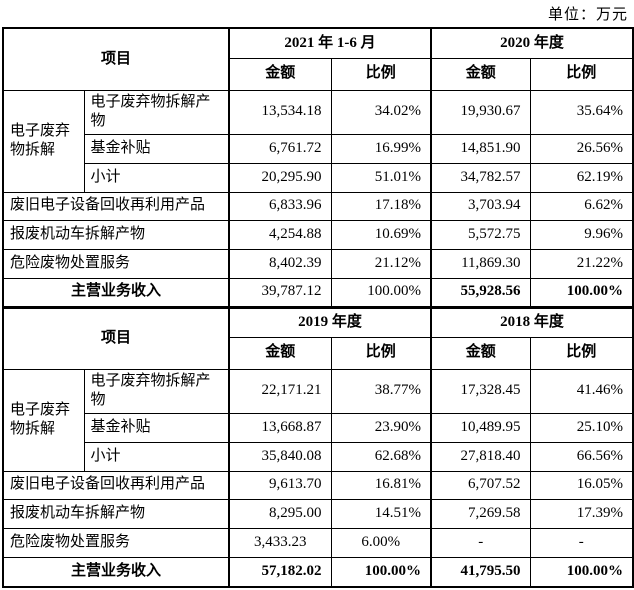 This screenshot has height=590, width=634. What do you see at coordinates (581, 391) in the screenshot?
I see `ratio-cell: 41.46%` at bounding box center [581, 391].